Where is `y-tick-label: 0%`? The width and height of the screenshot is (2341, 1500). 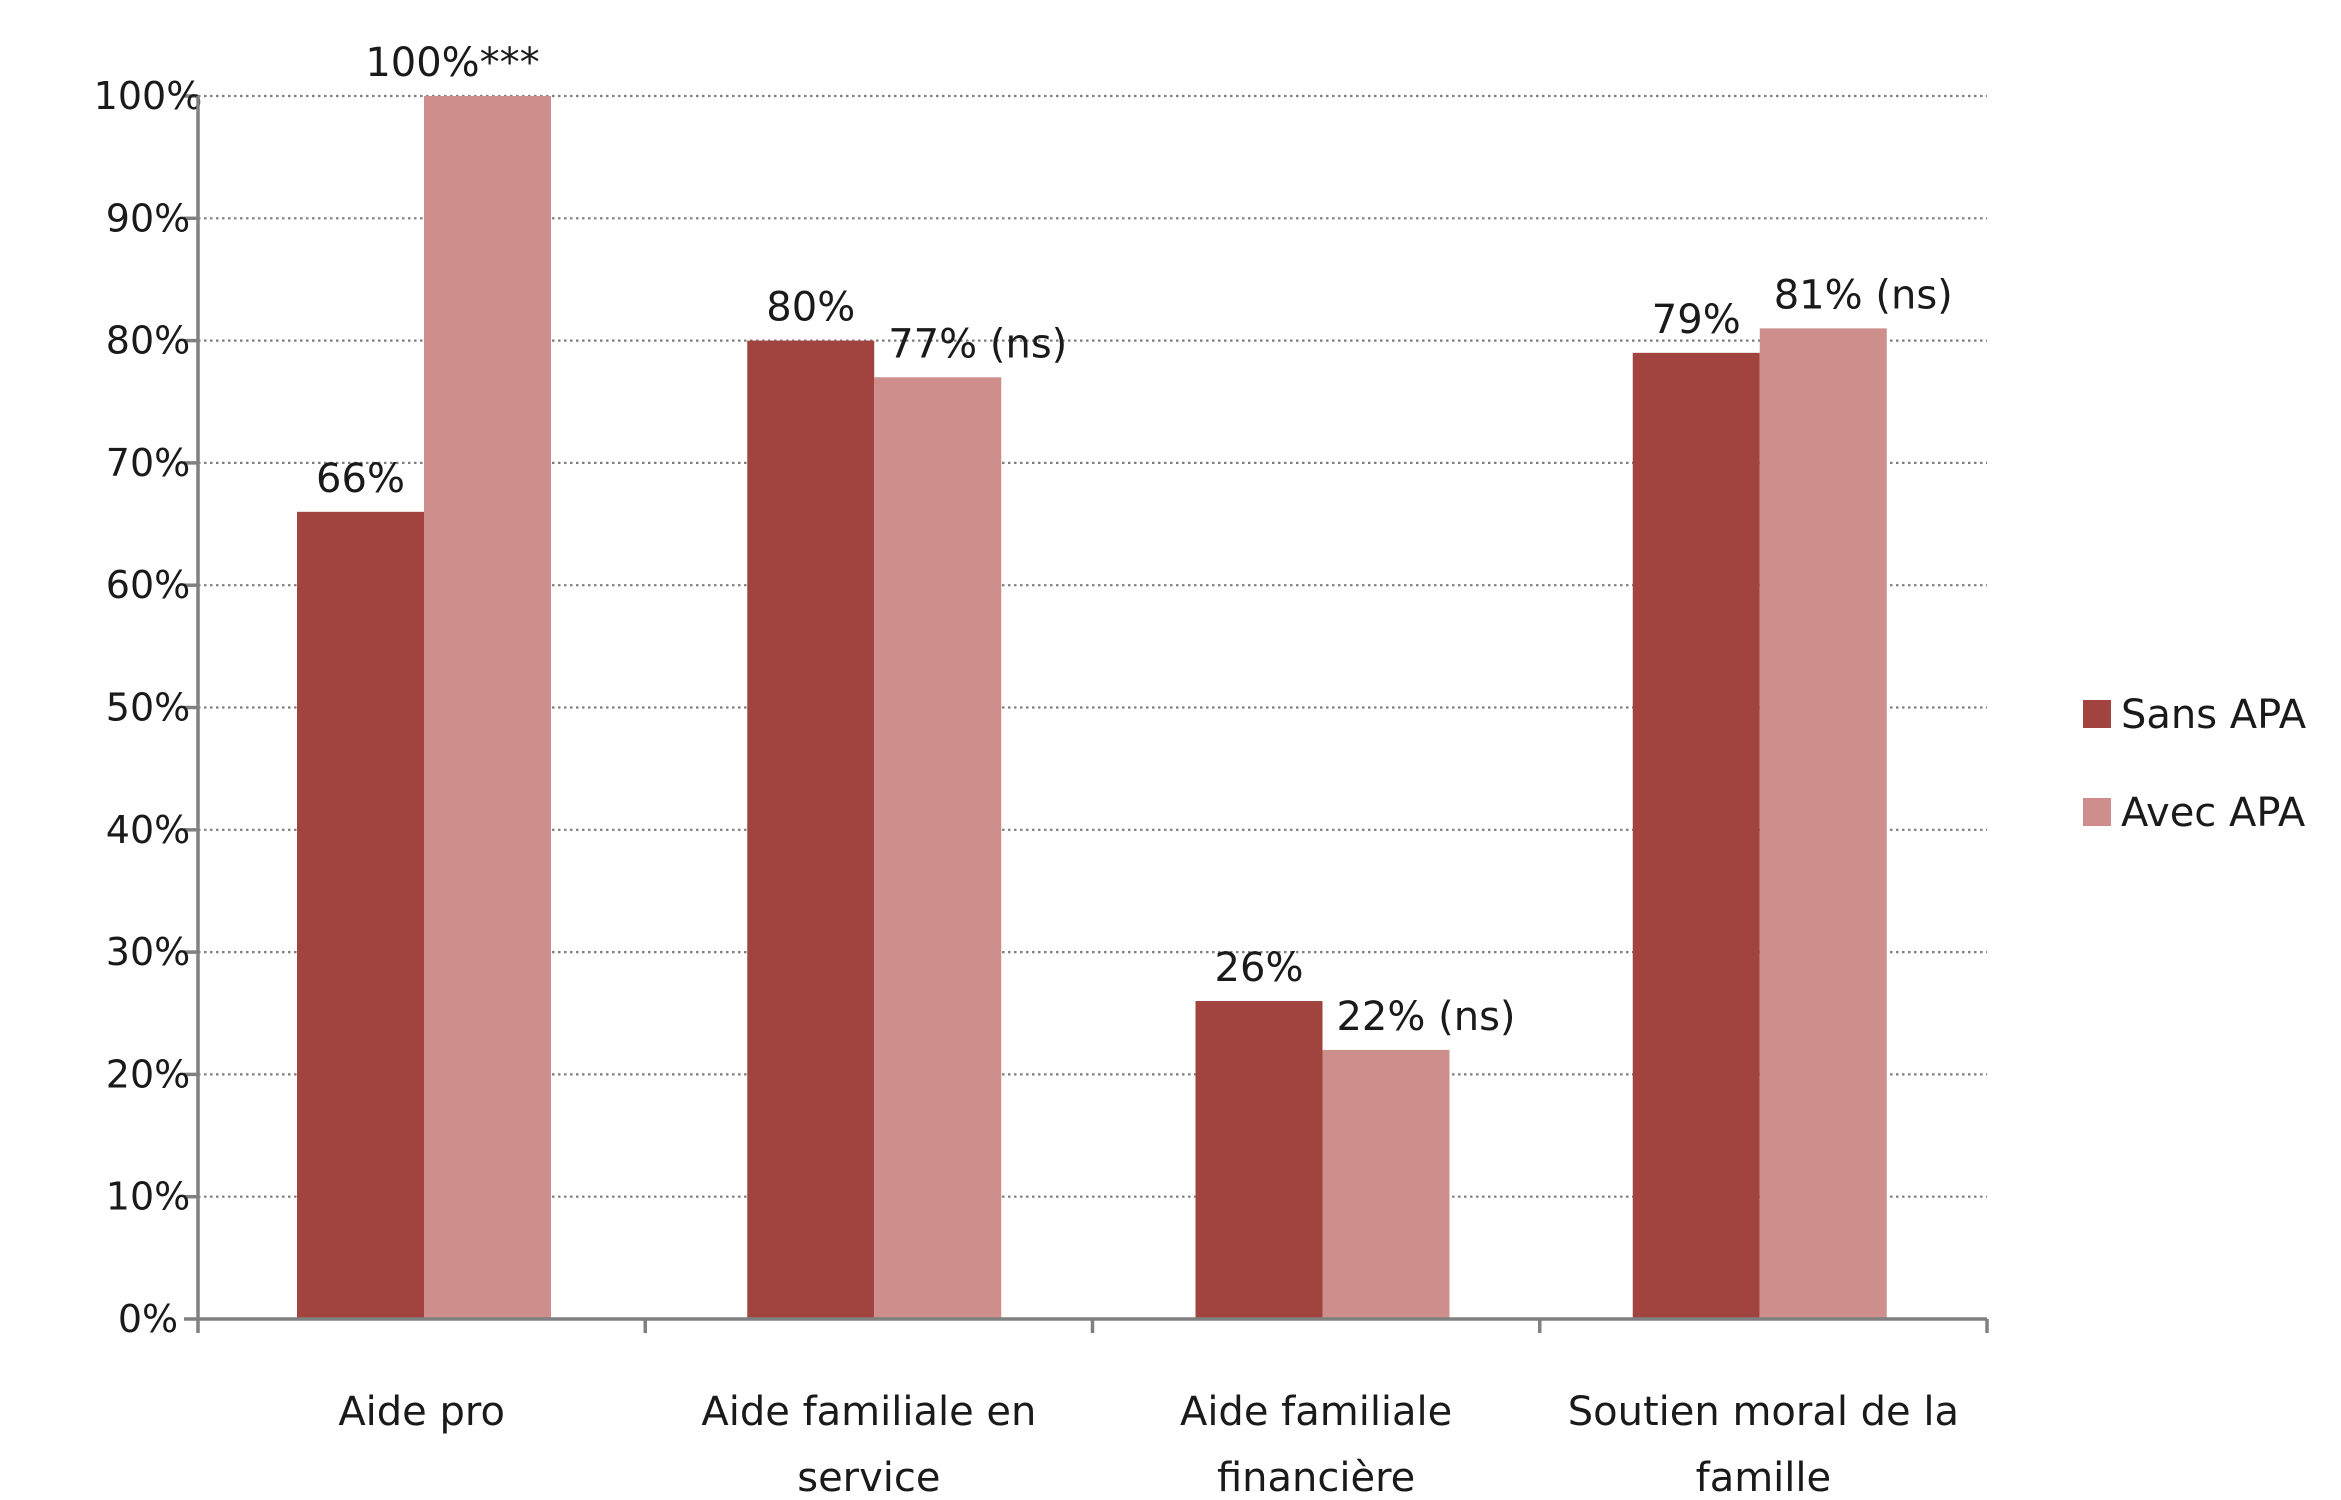 y-tick-label: 0% is located at coordinates (148, 1319).